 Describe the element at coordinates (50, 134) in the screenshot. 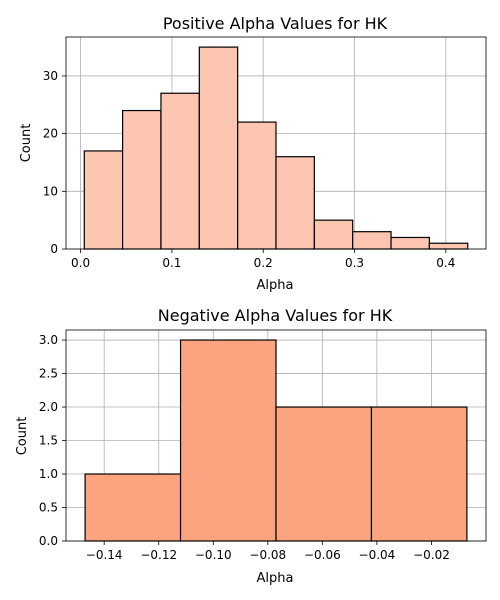

I see `y-tick-label: 20` at that location.